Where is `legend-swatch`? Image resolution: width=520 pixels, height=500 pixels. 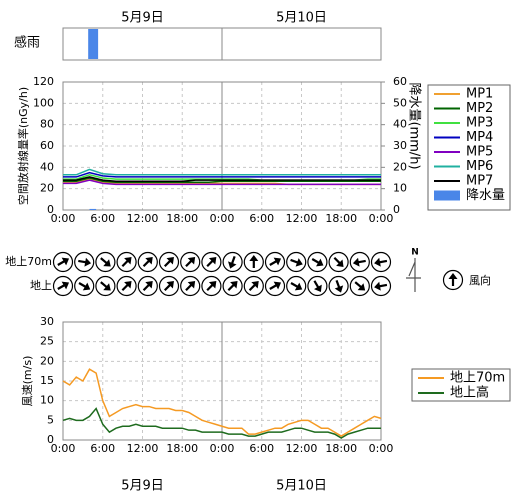 legend-swatch is located at coordinates (447, 195).